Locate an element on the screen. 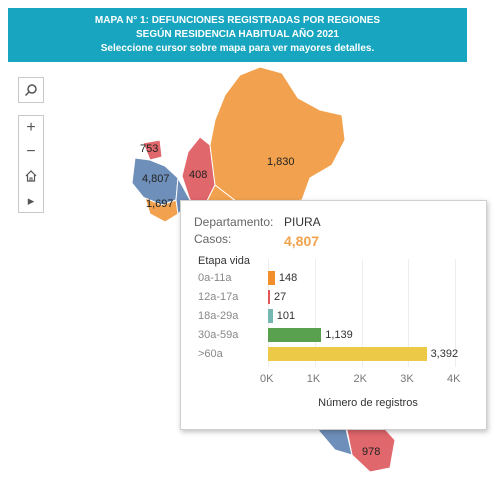 The height and width of the screenshot is (486, 504). bar-value-label: 27 is located at coordinates (280, 297).